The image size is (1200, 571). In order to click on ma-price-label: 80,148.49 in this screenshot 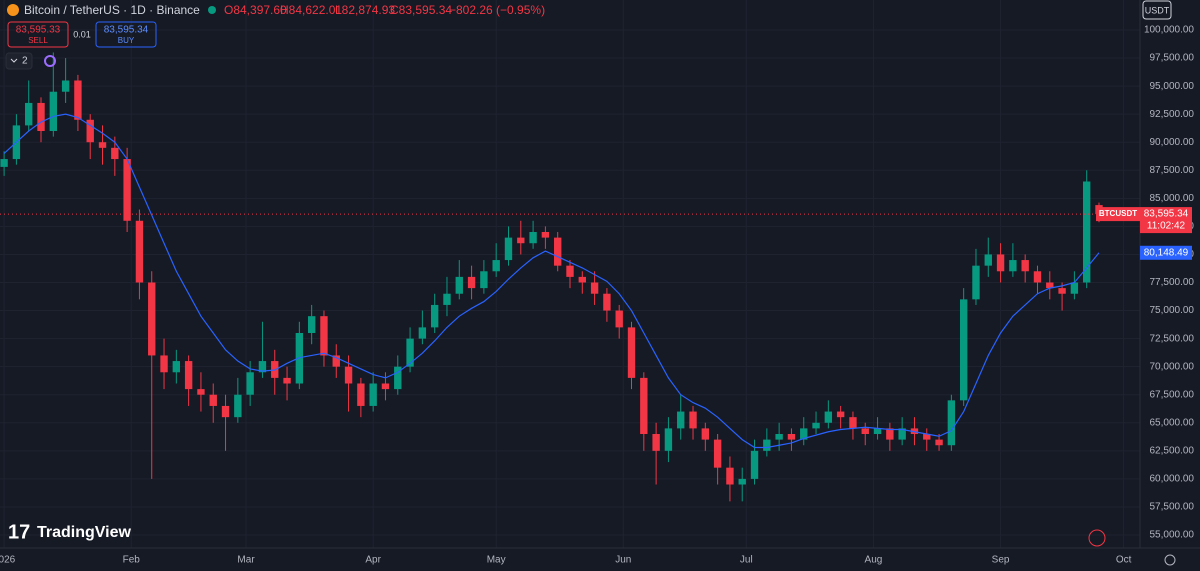, I will do `click(1166, 252)`.